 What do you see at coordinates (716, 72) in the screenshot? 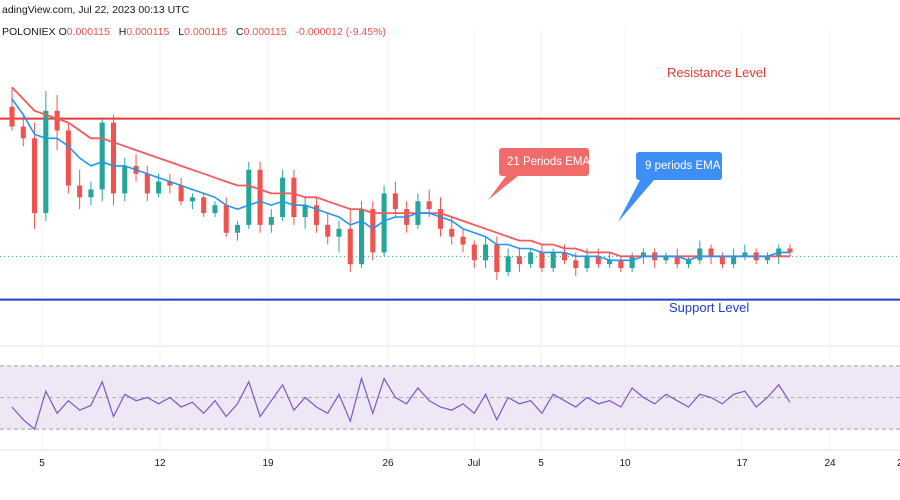
I see `resistance-level-label: Resistance Level` at bounding box center [716, 72].